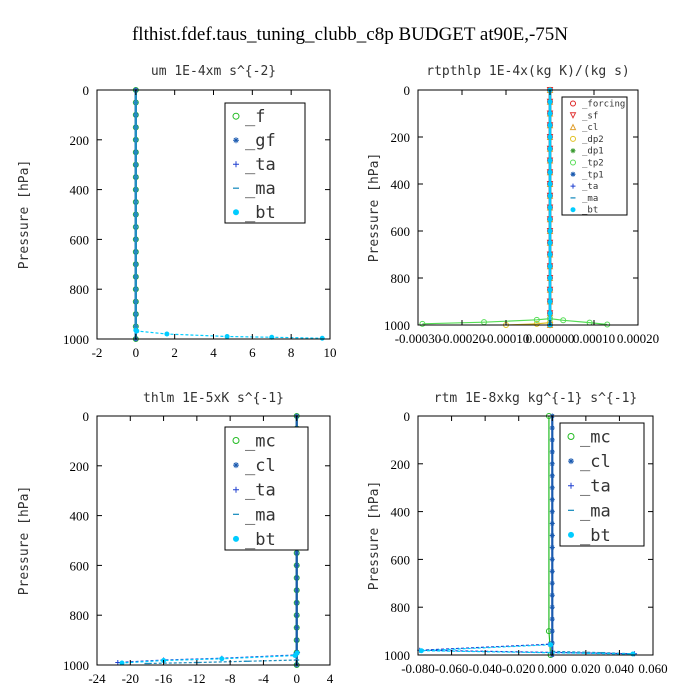 Image resolution: width=700 pixels, height=700 pixels. I want to click on x-tick-label: 0.00010, so click(594, 338).